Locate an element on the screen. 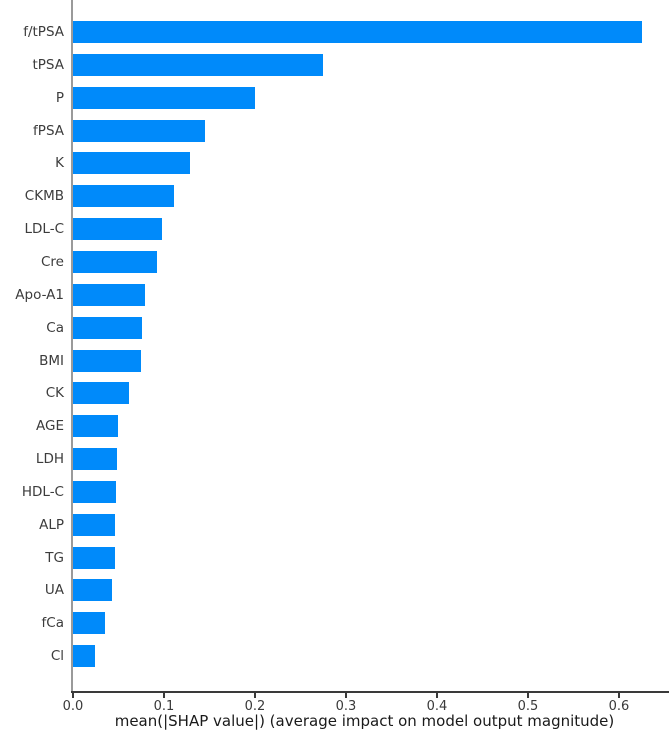 This screenshot has width=669, height=737. x-tick-label: 0.5 is located at coordinates (528, 706).